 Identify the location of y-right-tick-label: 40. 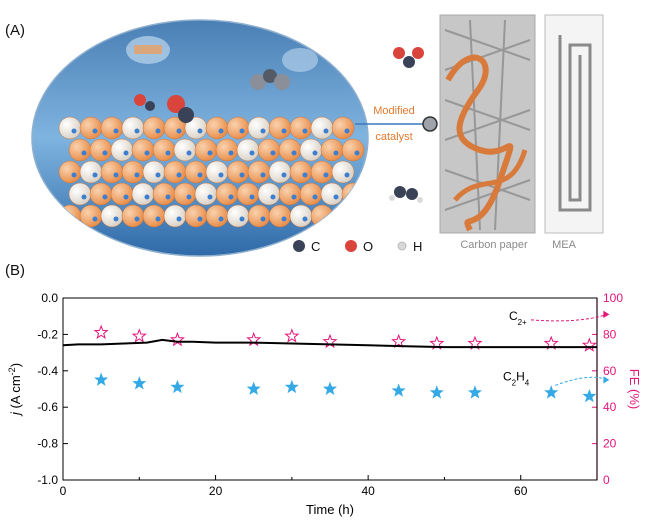
(610, 407).